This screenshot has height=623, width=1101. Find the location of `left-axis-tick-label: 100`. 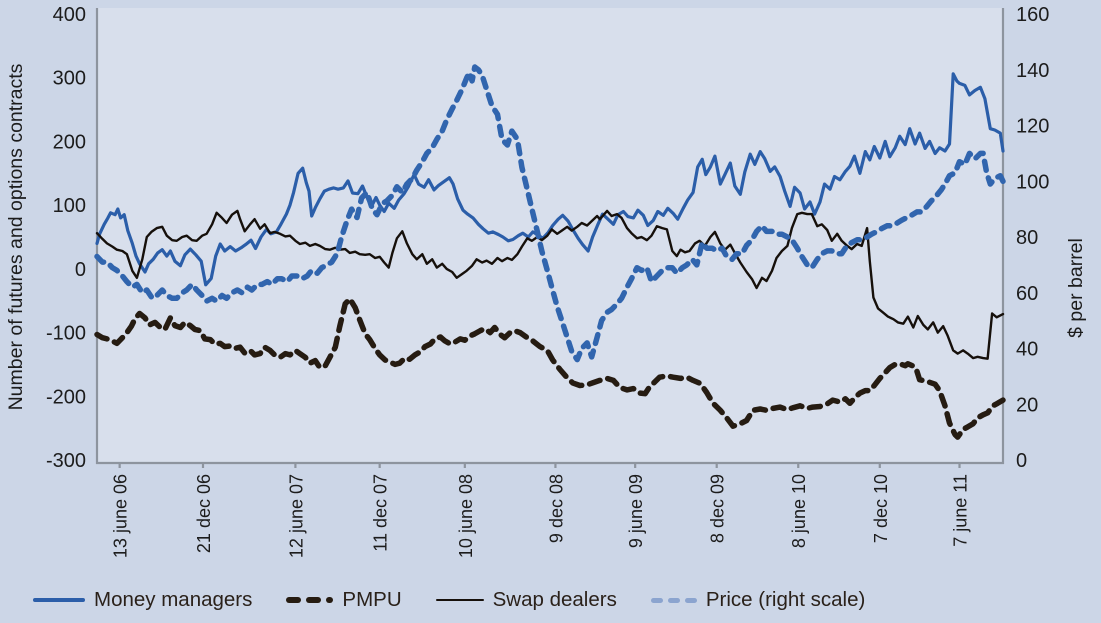

left-axis-tick-label: 100 is located at coordinates (69, 206).